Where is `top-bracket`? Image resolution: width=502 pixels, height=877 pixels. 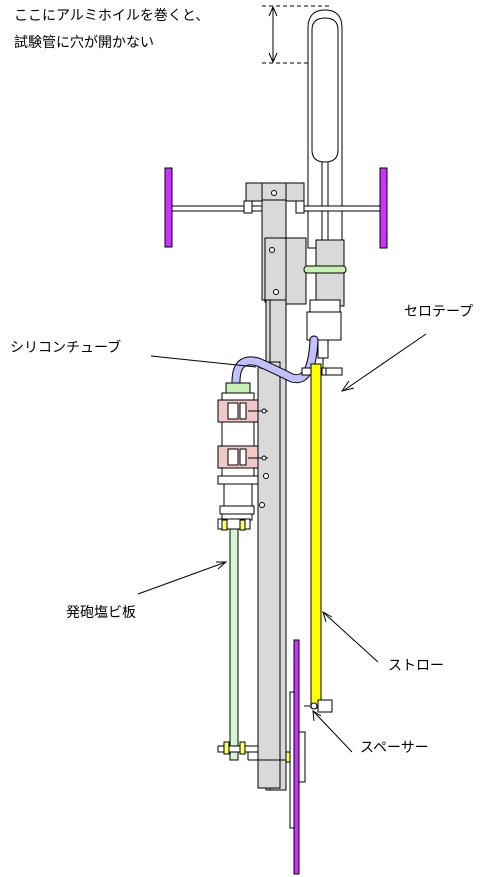
top-bracket is located at coordinates (274, 198).